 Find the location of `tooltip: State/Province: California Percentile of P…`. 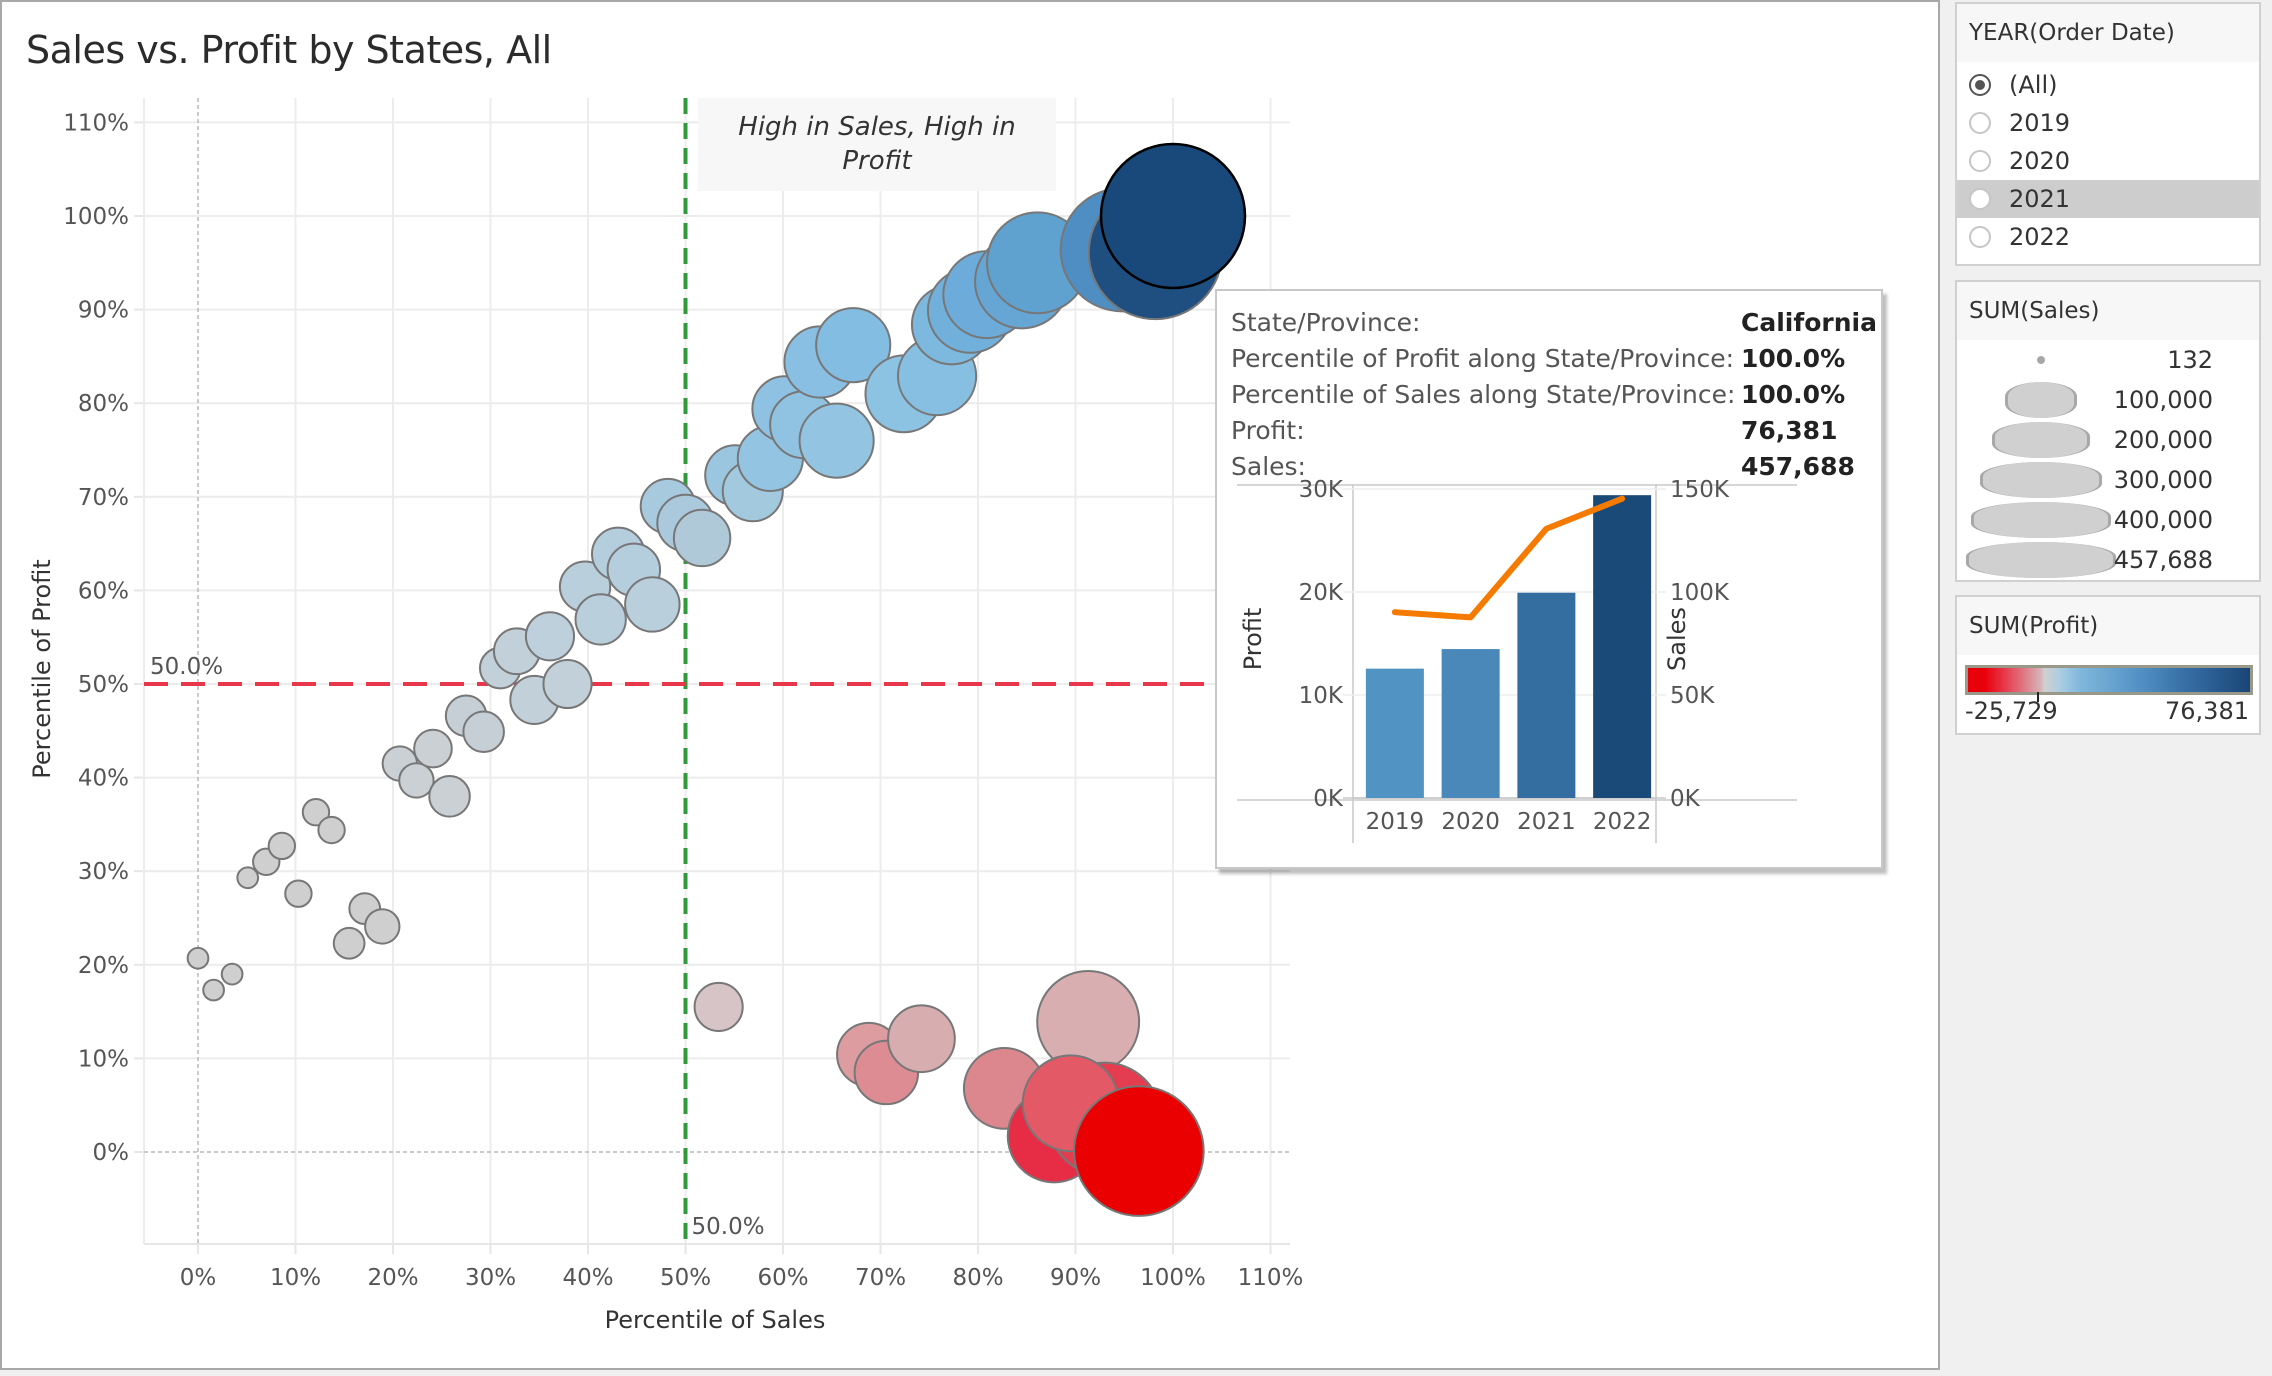

tooltip: State/Province: California Percentile of P… is located at coordinates (1549, 579).